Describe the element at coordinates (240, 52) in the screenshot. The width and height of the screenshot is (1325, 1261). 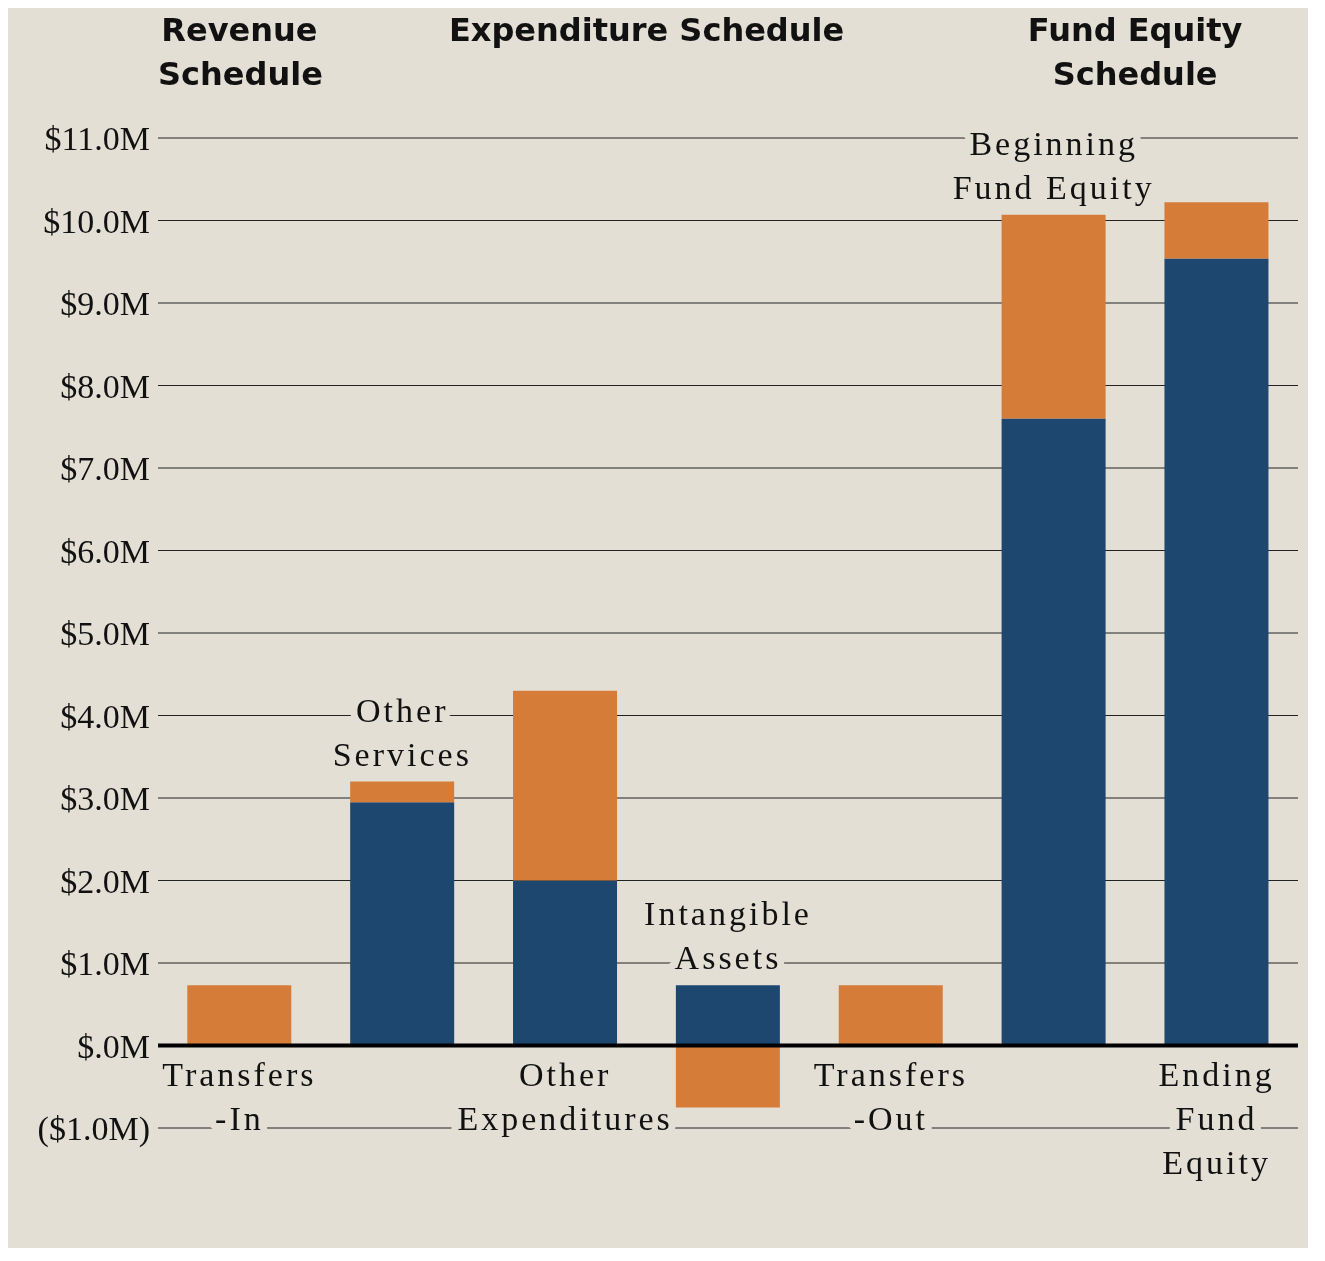
I see `text: Revenue Schedule` at that location.